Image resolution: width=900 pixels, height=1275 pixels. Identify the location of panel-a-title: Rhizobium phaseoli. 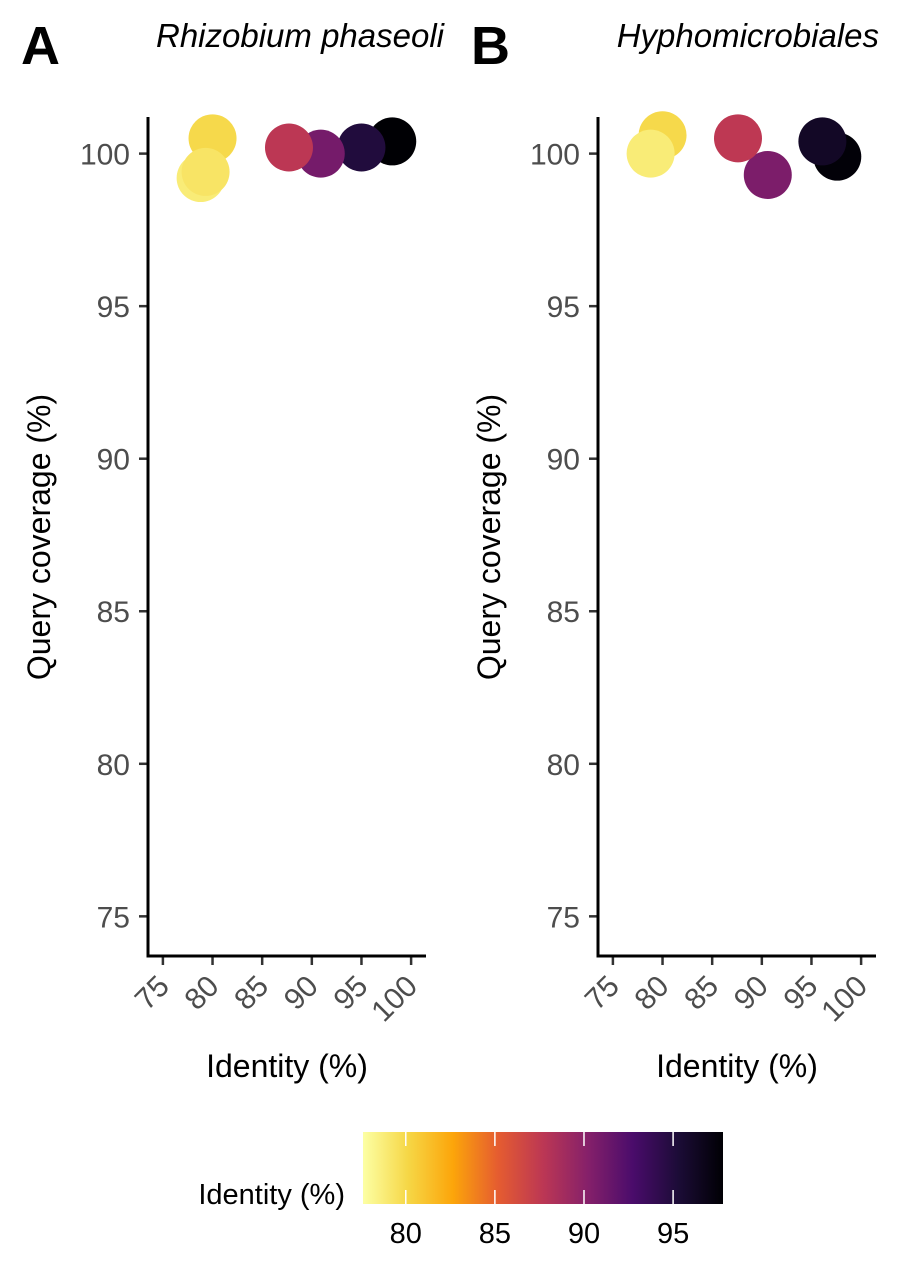
(301, 35).